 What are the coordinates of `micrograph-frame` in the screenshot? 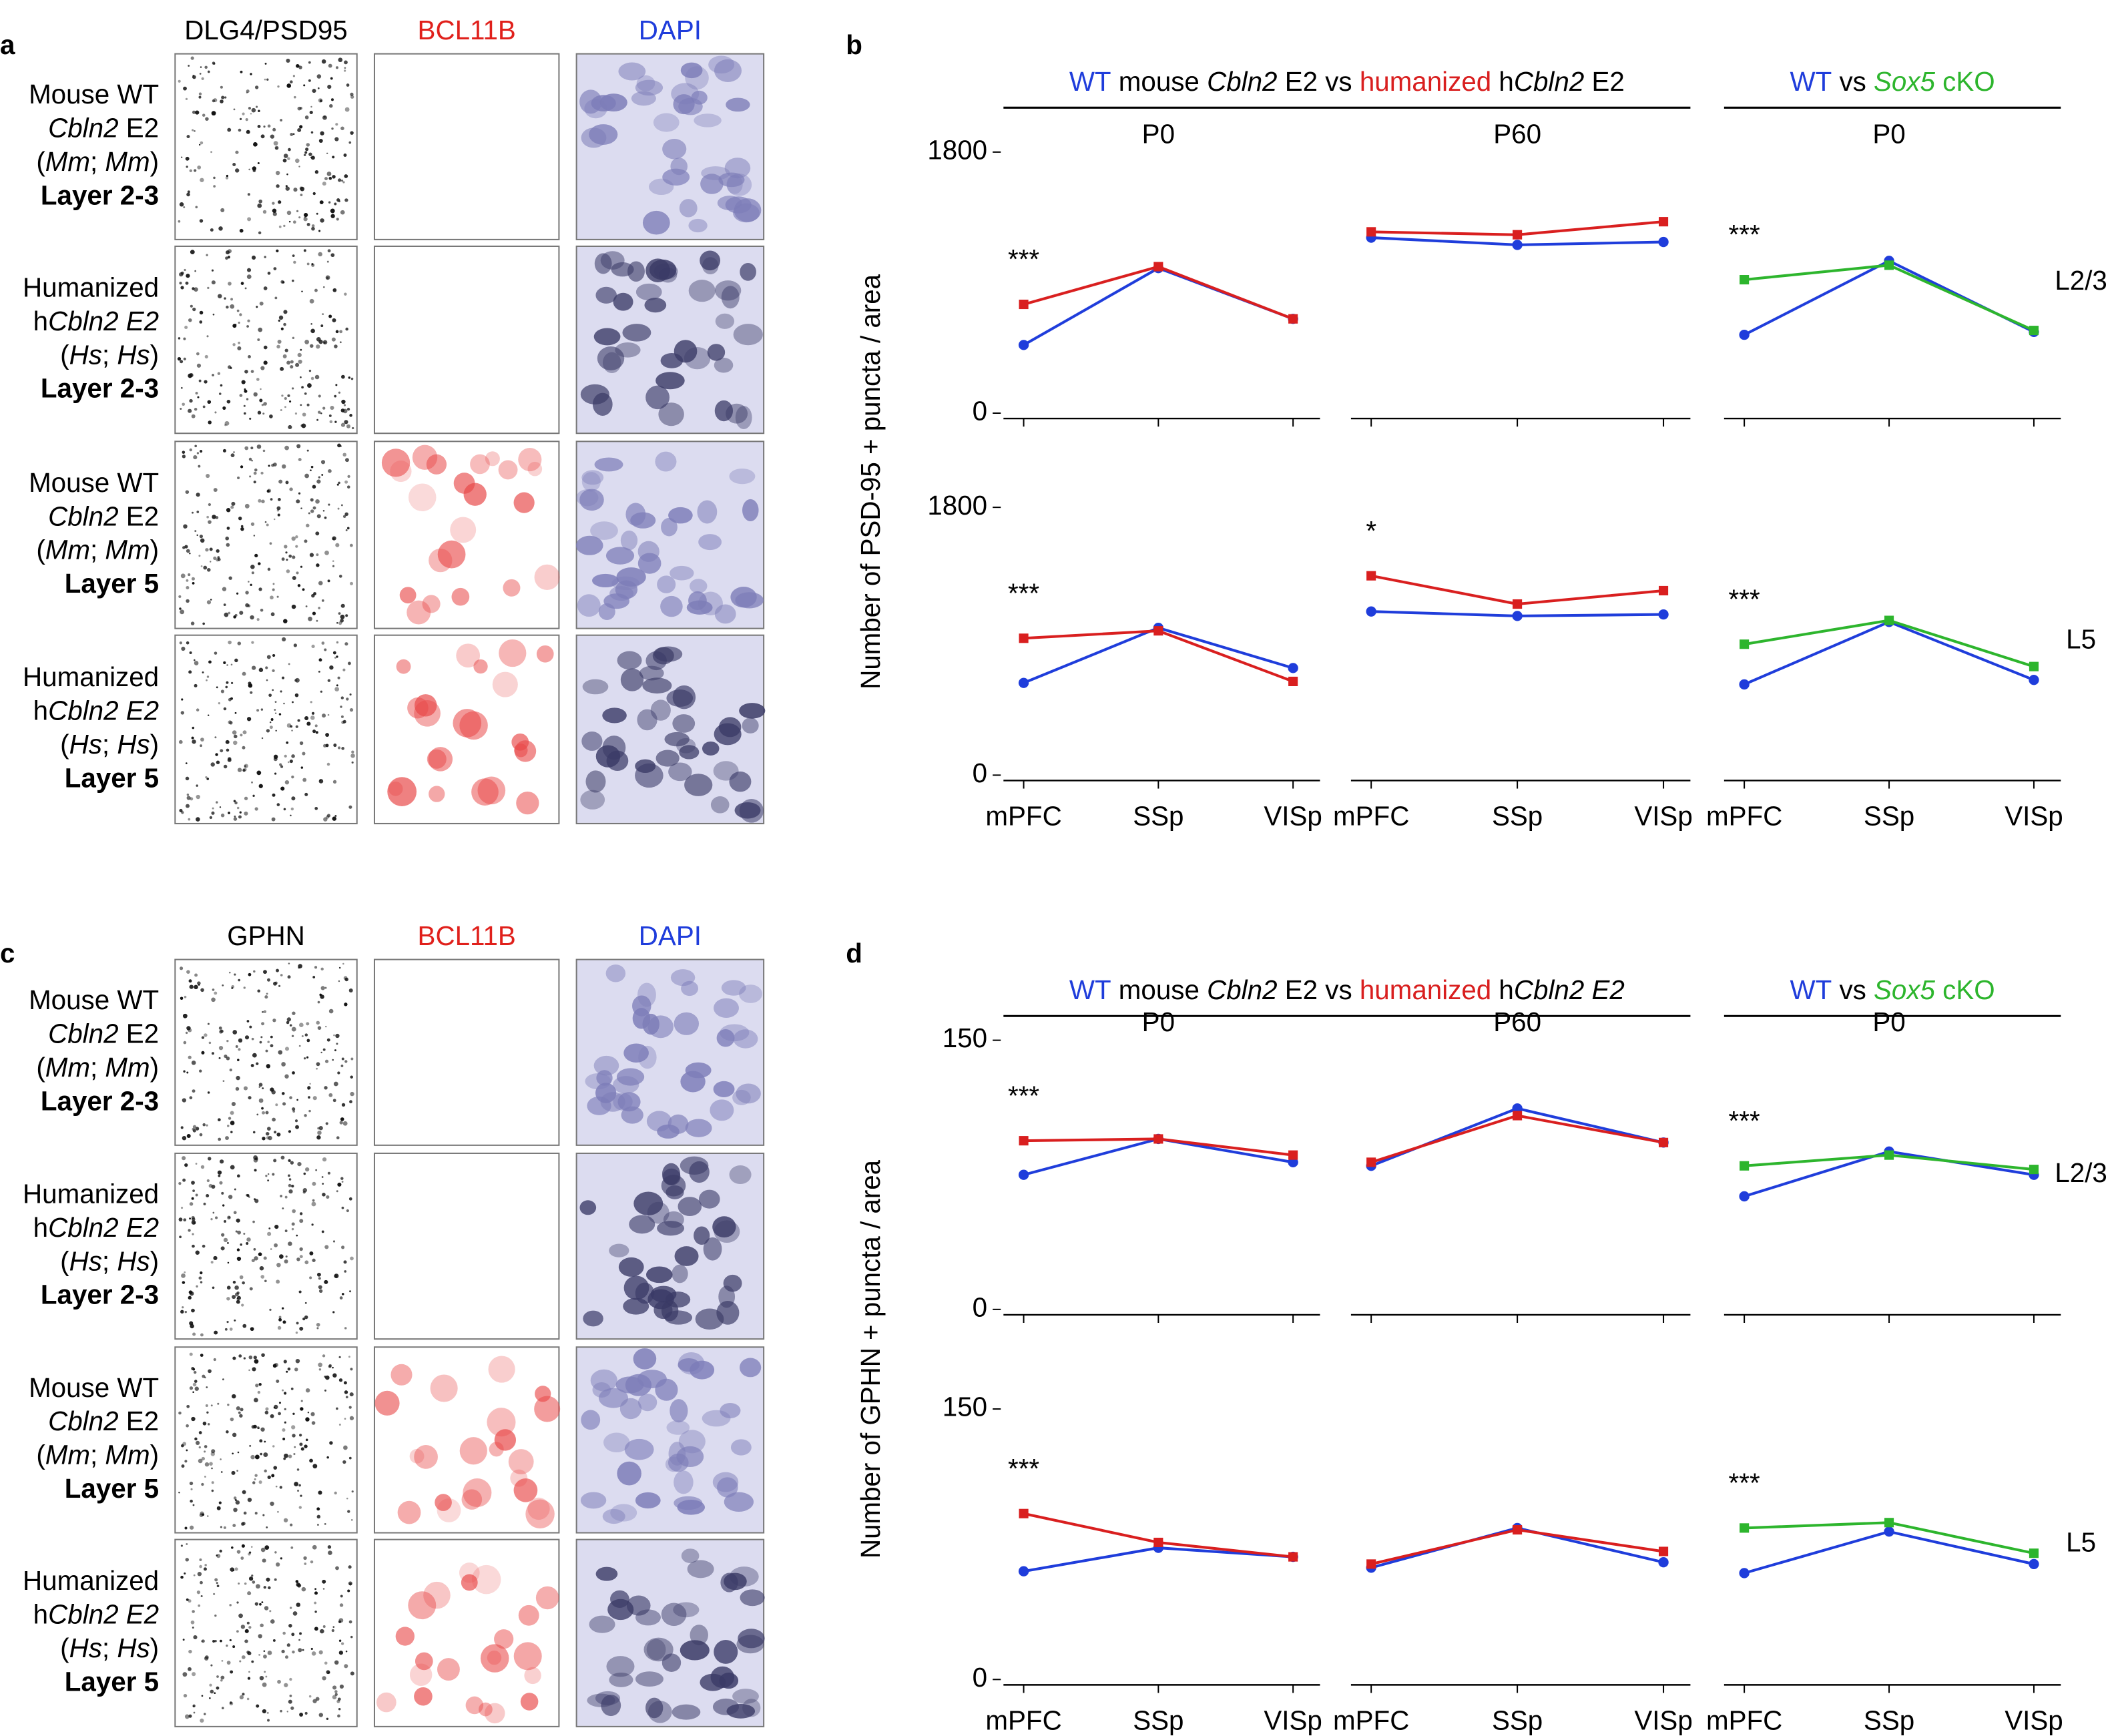 It's located at (466, 1052).